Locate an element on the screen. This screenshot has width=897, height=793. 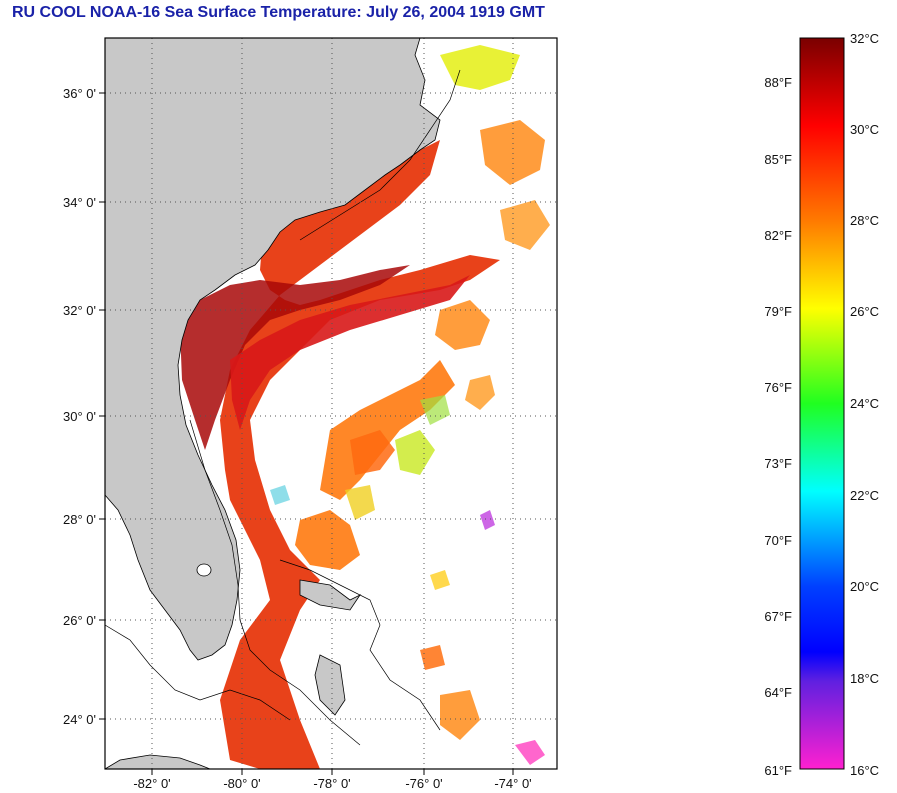
celsius-label: 28°C is located at coordinates (864, 220).